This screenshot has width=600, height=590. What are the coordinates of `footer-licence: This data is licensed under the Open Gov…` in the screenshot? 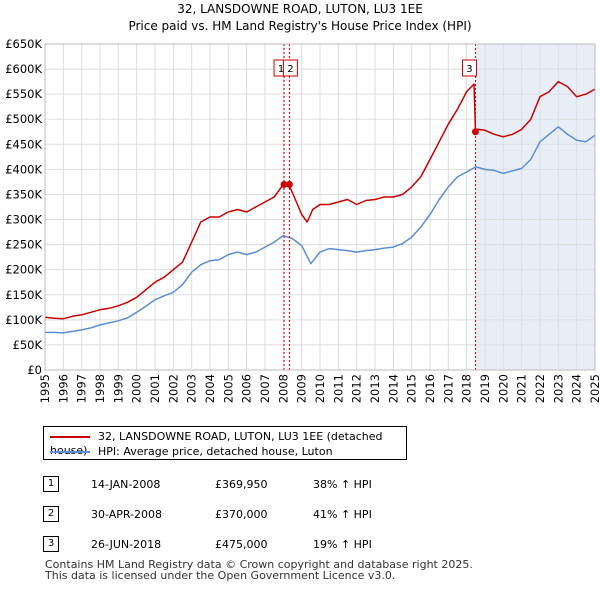 It's located at (220, 575).